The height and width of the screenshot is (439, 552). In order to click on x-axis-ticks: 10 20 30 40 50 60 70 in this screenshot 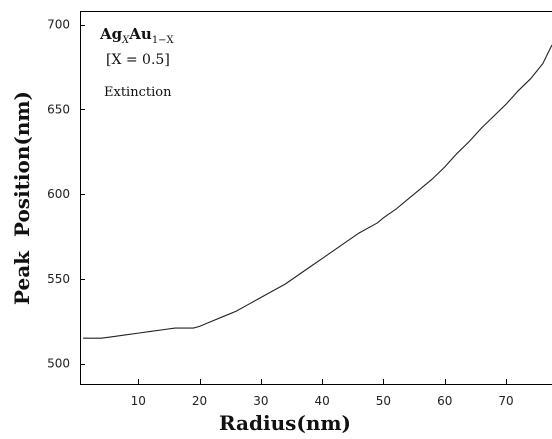, I will do `click(322, 393)`.